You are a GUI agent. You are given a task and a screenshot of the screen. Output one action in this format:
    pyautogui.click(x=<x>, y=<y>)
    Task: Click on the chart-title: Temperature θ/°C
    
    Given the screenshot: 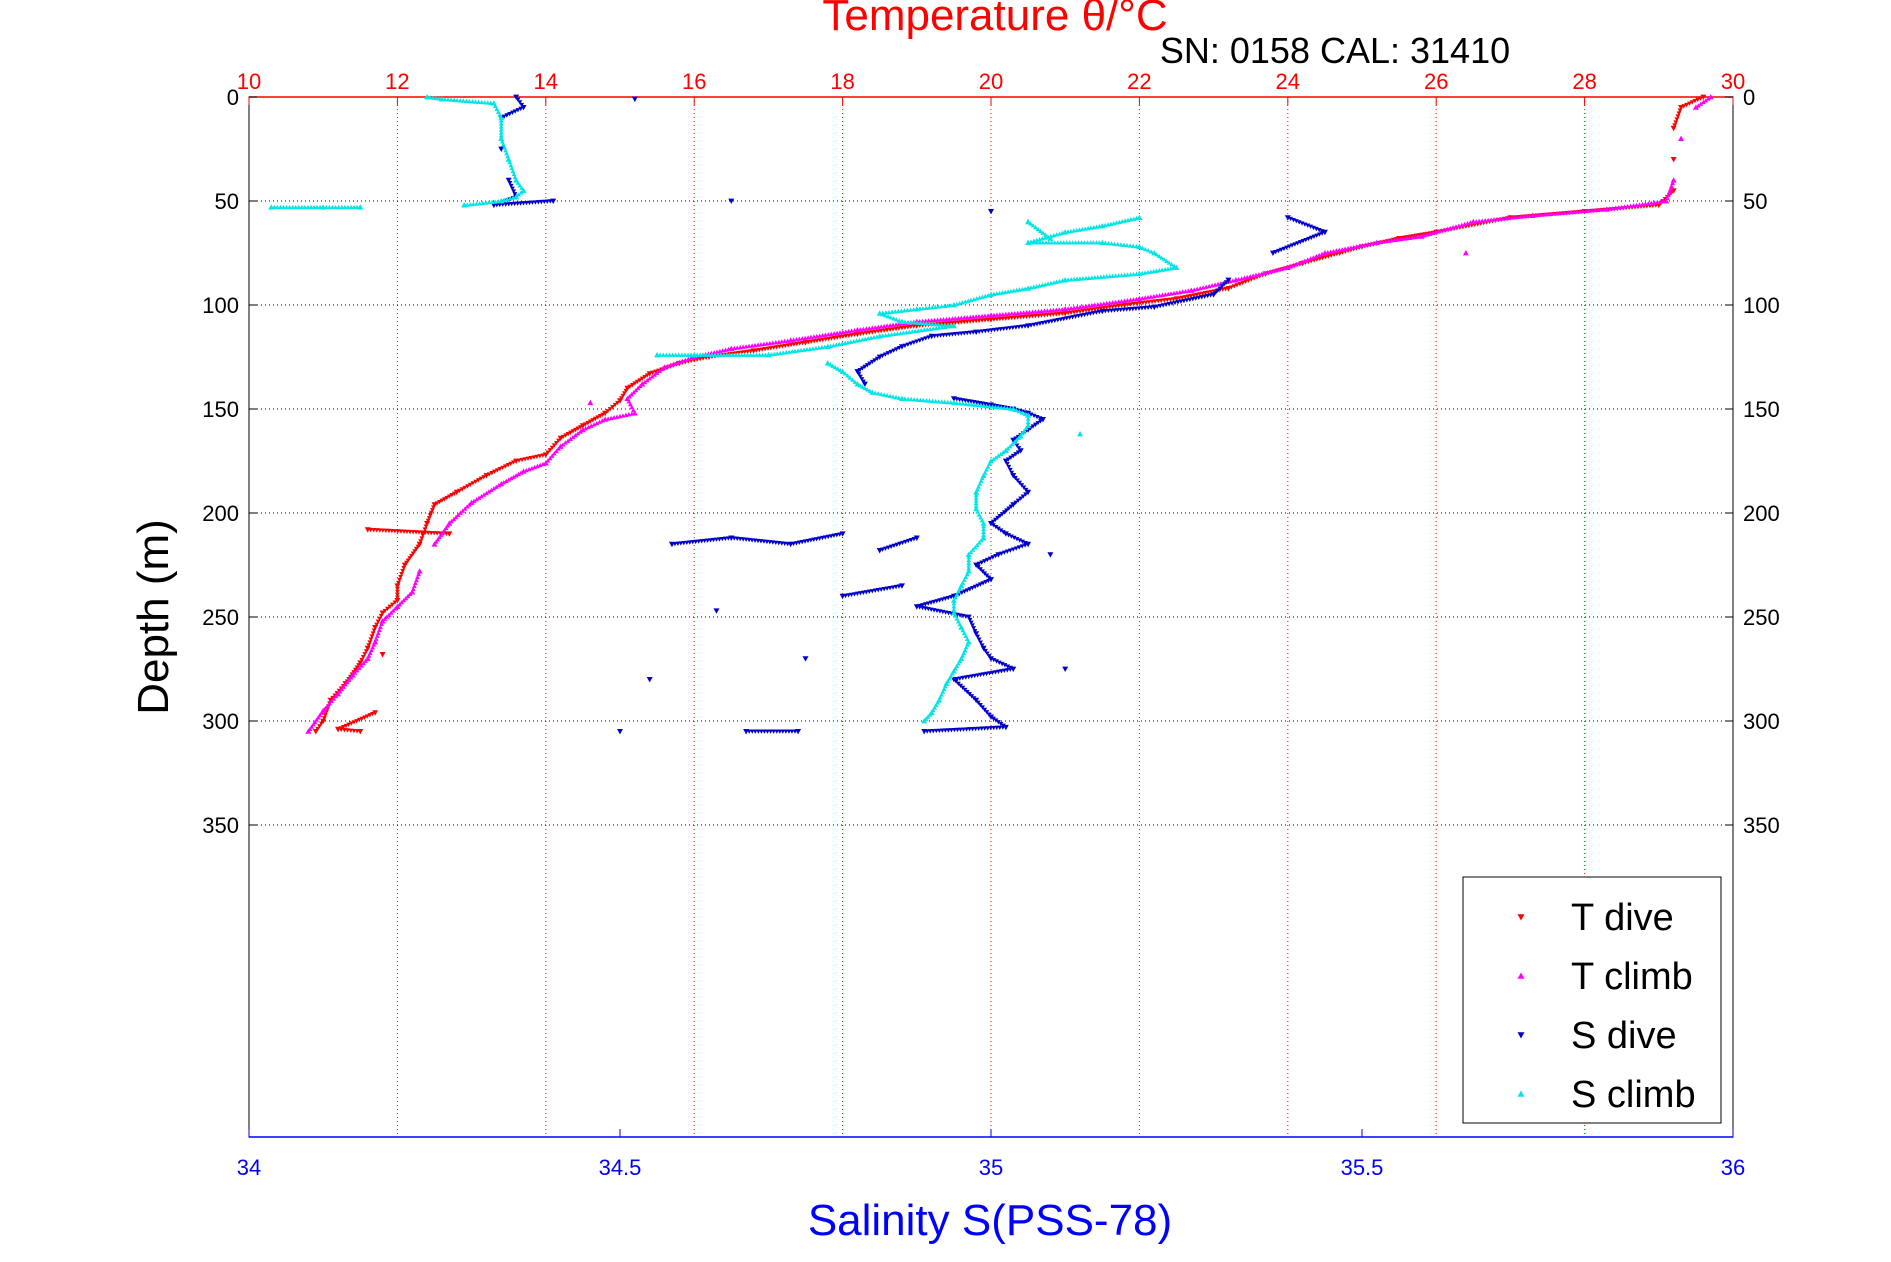 What is the action you would take?
    pyautogui.click(x=994, y=20)
    